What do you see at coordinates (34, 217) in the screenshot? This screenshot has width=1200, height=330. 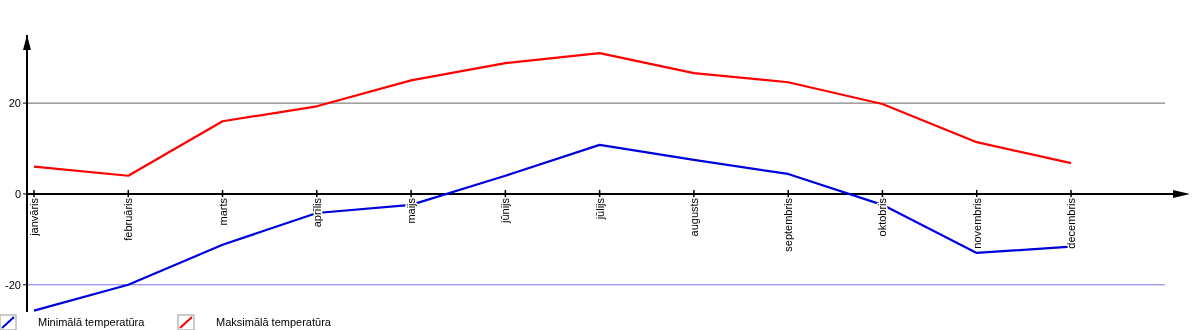 I see `x-tick-label: janvāris` at bounding box center [34, 217].